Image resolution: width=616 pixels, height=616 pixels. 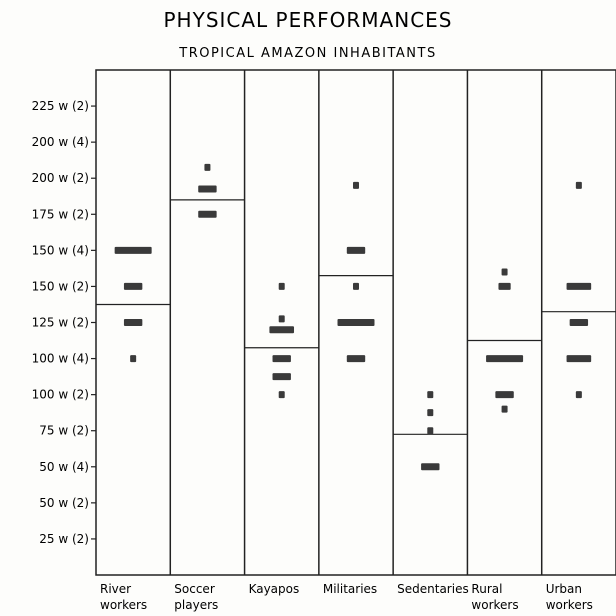 What do you see at coordinates (64, 539) in the screenshot?
I see `y-tick-label: 25 w (2)` at bounding box center [64, 539].